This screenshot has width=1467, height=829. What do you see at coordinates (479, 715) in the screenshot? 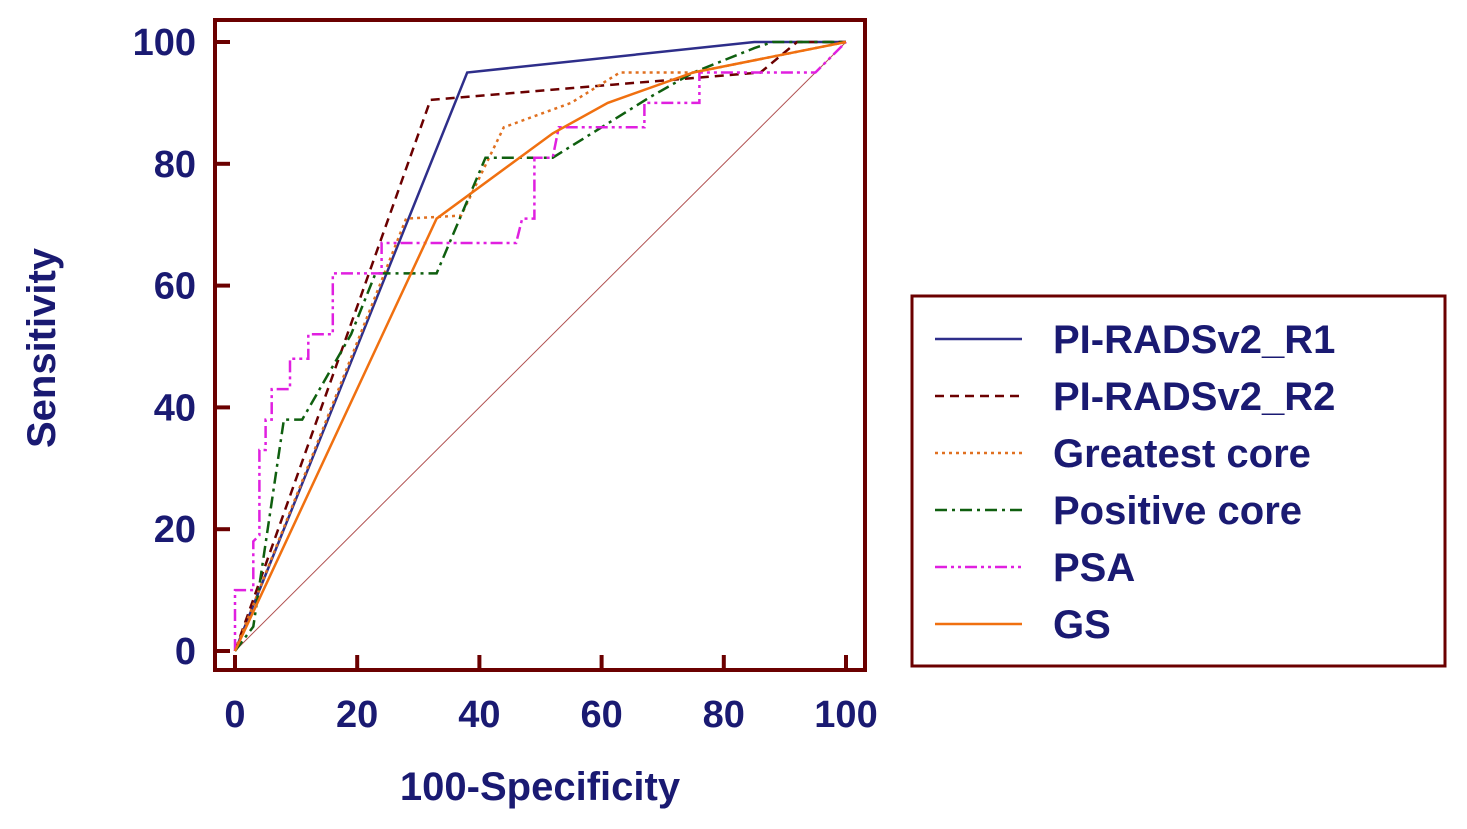
I see `x-tick-label: 40` at bounding box center [479, 715].